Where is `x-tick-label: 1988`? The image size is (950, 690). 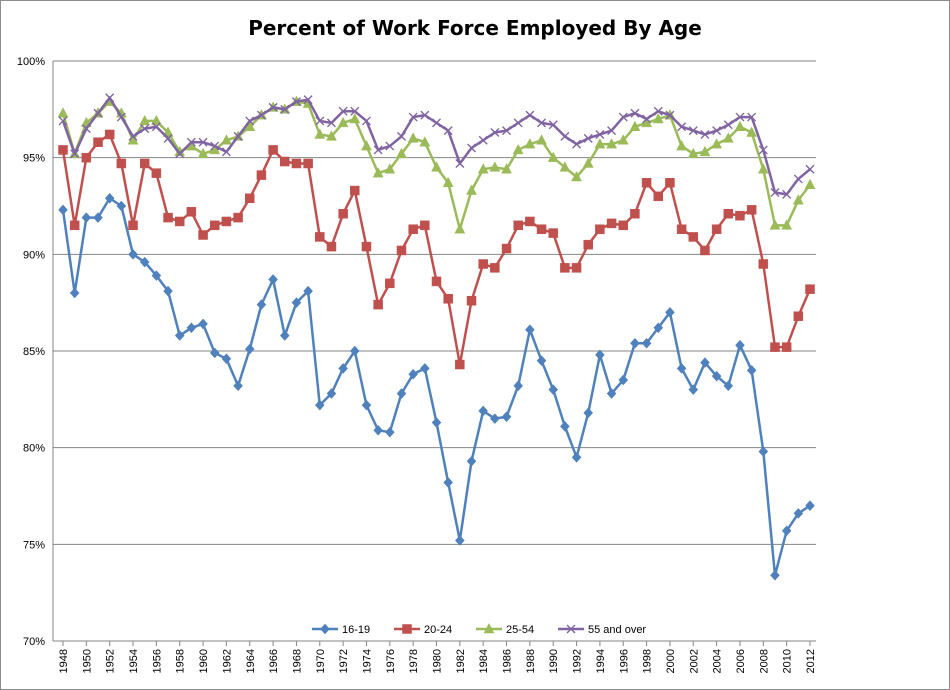
x-tick-label: 1988 is located at coordinates (531, 661).